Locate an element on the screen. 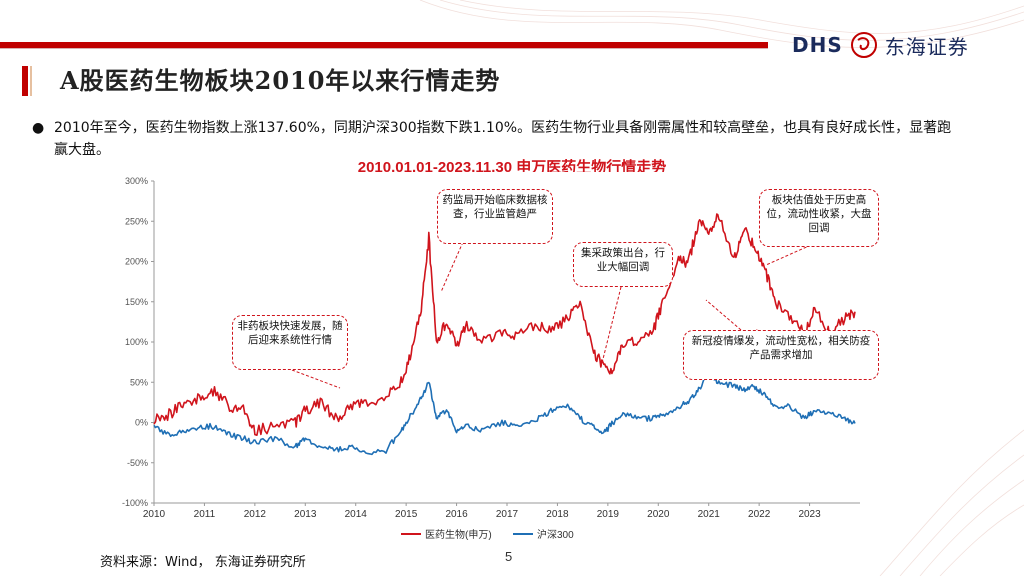 This screenshot has height=576, width=1024. x-tick-label: 2015 is located at coordinates (406, 514).